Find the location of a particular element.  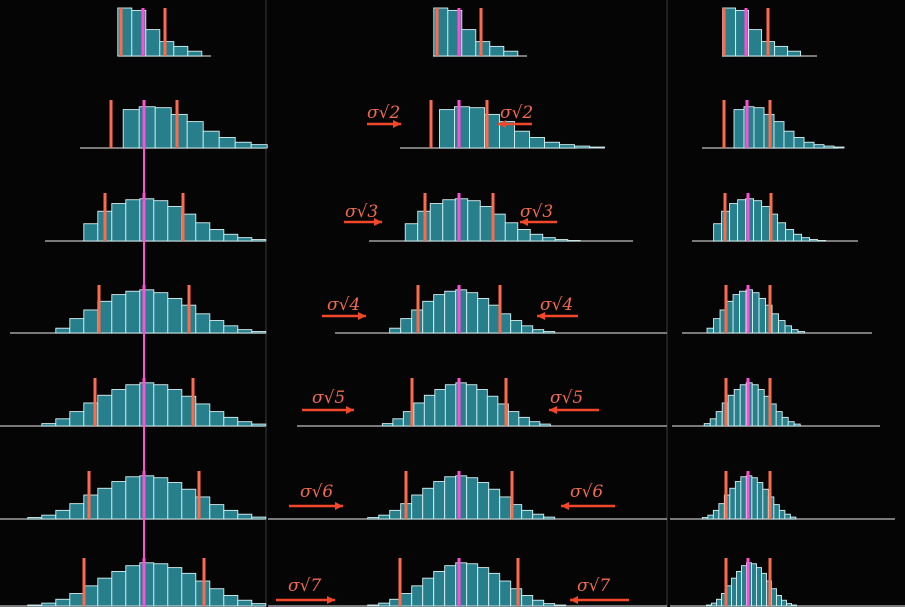

arrow-left-icon-head is located at coordinates (553, 410).